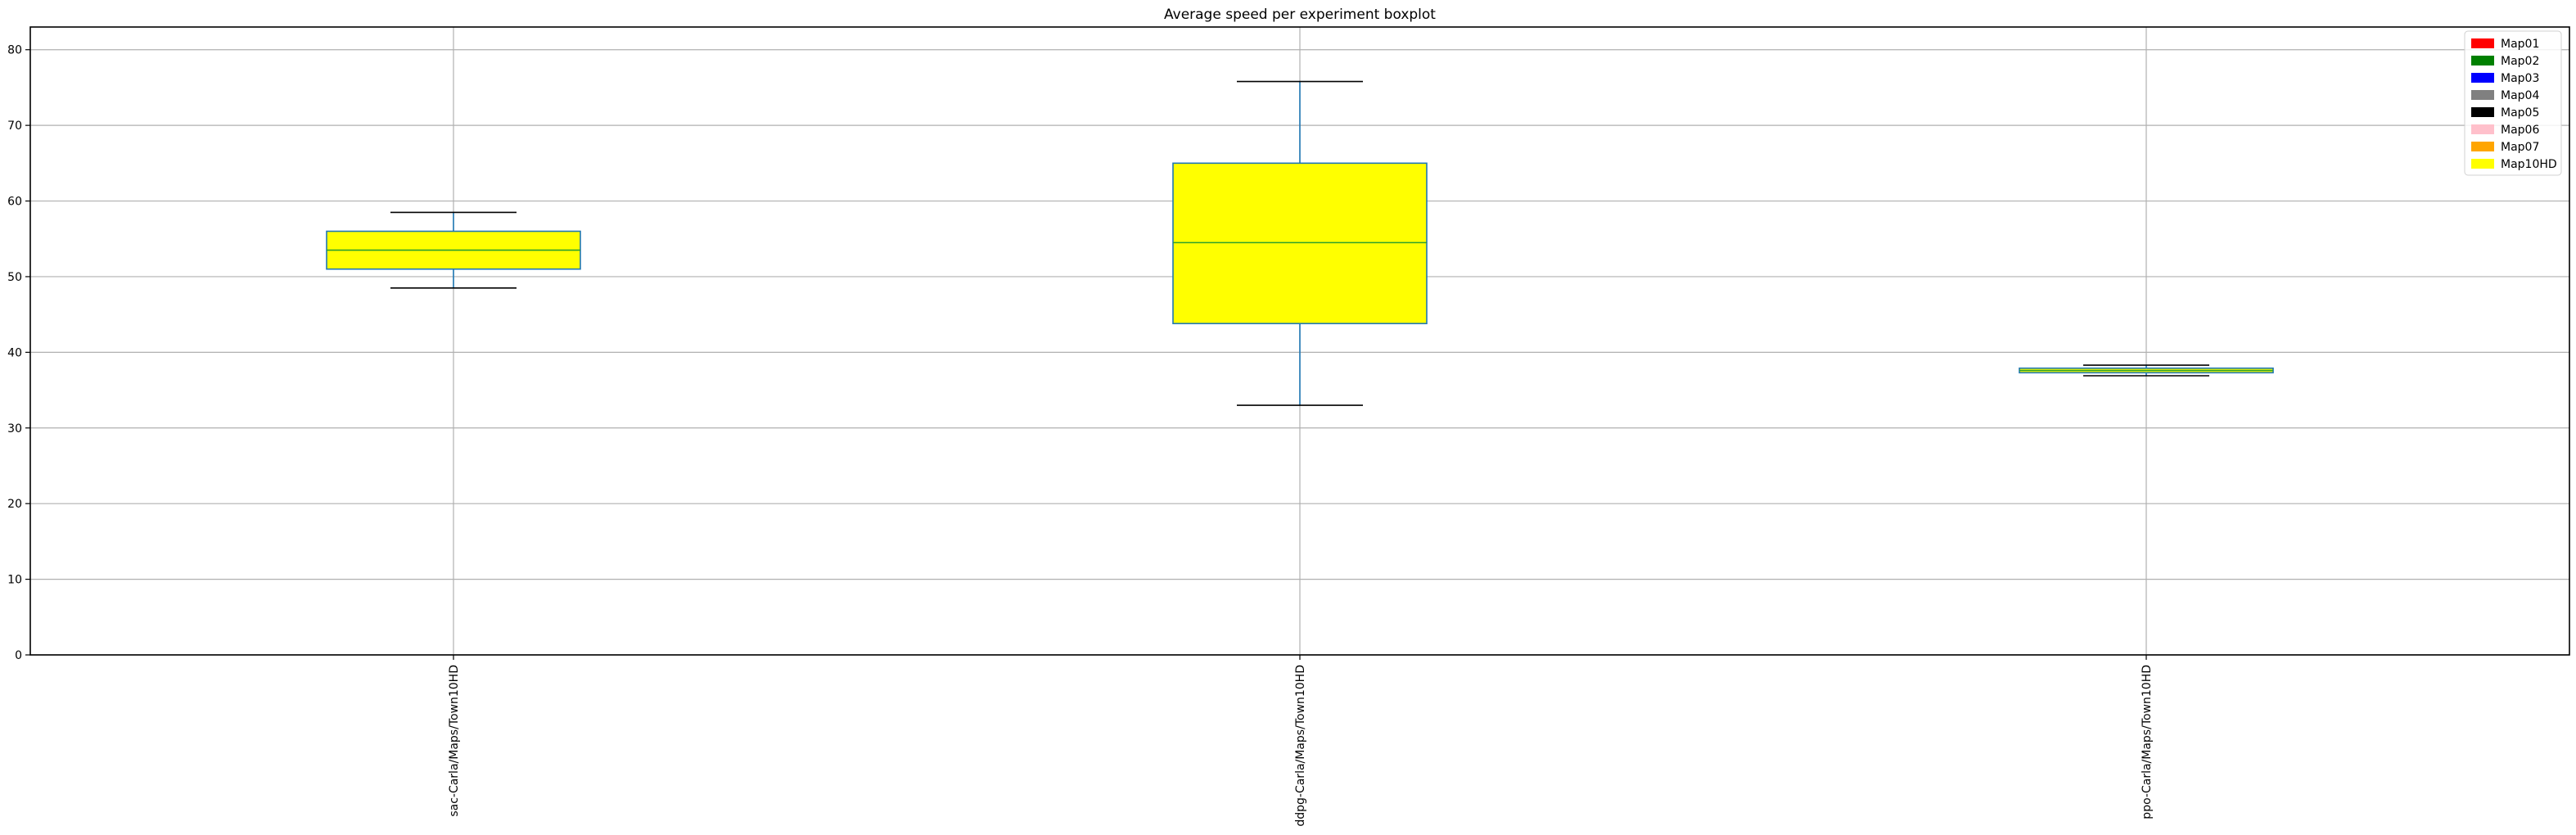  Describe the element at coordinates (454, 741) in the screenshot. I see `x-tick-label: sac-Carla/Maps/Town10HD` at that location.